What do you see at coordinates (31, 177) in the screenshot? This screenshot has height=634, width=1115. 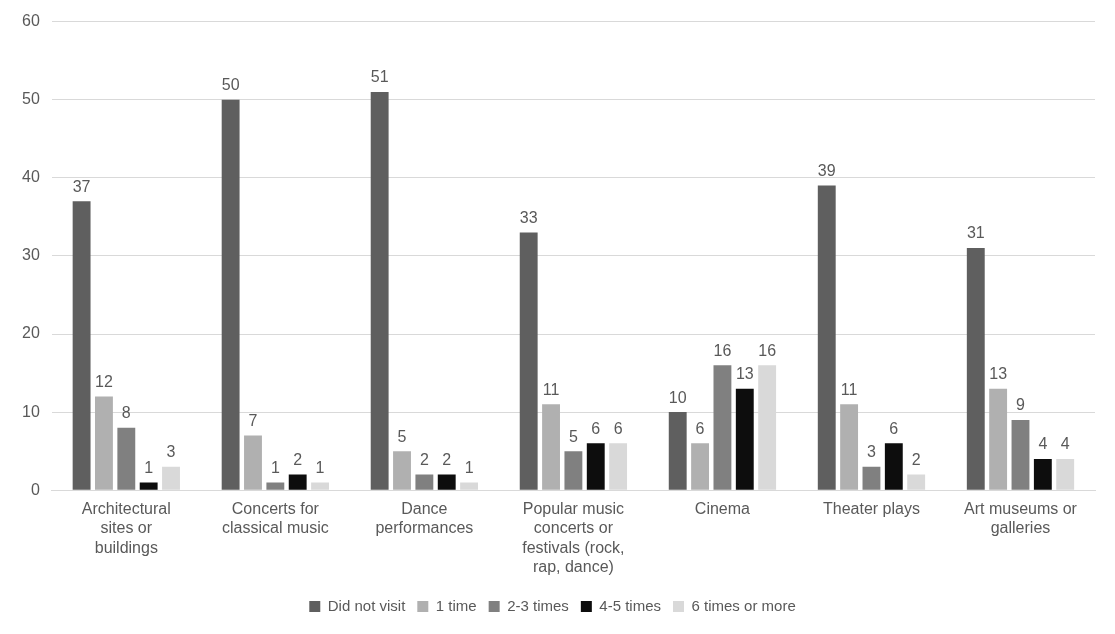 I see `y-tick-label: 40` at bounding box center [31, 177].